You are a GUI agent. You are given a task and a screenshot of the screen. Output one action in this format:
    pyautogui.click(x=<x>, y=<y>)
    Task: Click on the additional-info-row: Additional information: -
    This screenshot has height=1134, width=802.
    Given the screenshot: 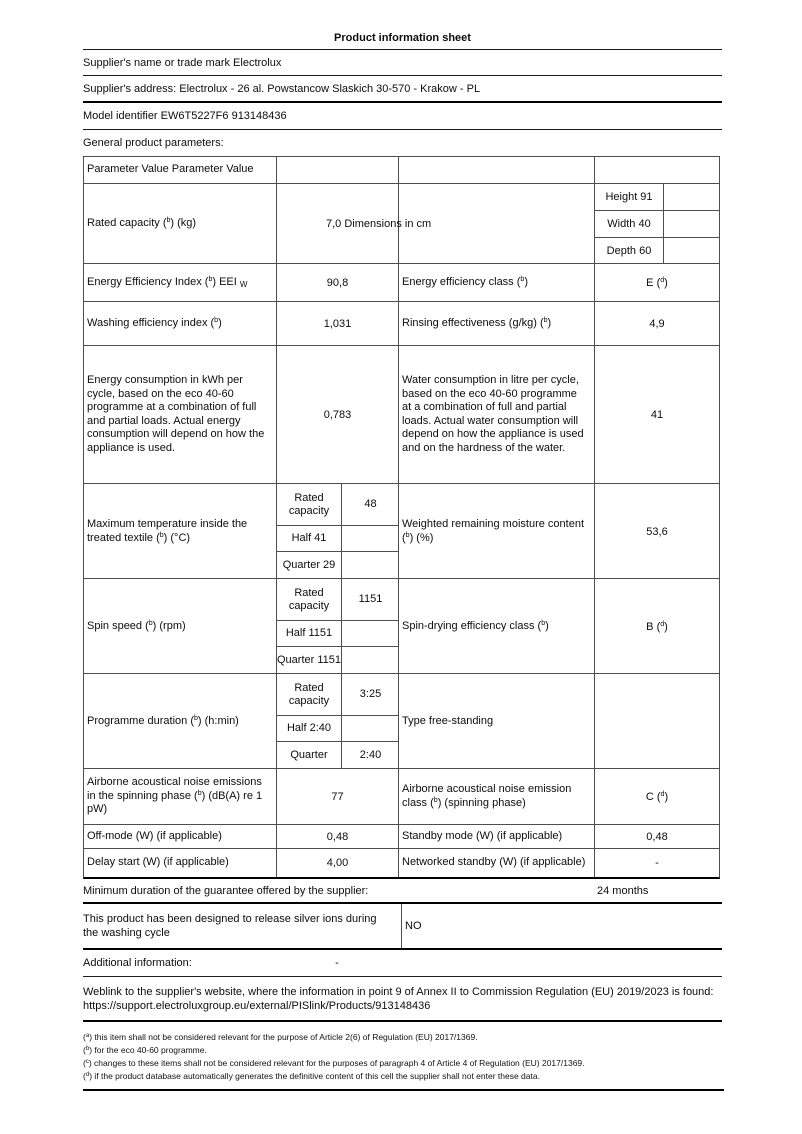 What is the action you would take?
    pyautogui.click(x=402, y=963)
    